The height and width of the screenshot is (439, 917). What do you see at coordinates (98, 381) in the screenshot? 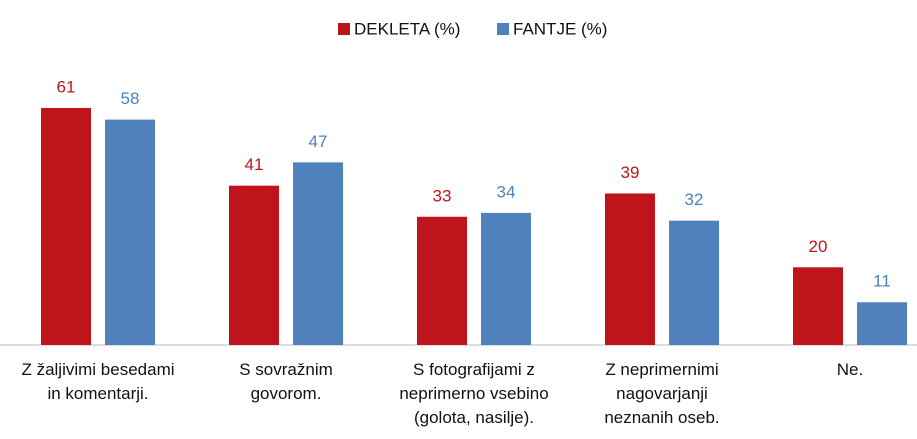
I see `x-tick-label: Z žaljivimi besedami in komentarji.` at bounding box center [98, 381].